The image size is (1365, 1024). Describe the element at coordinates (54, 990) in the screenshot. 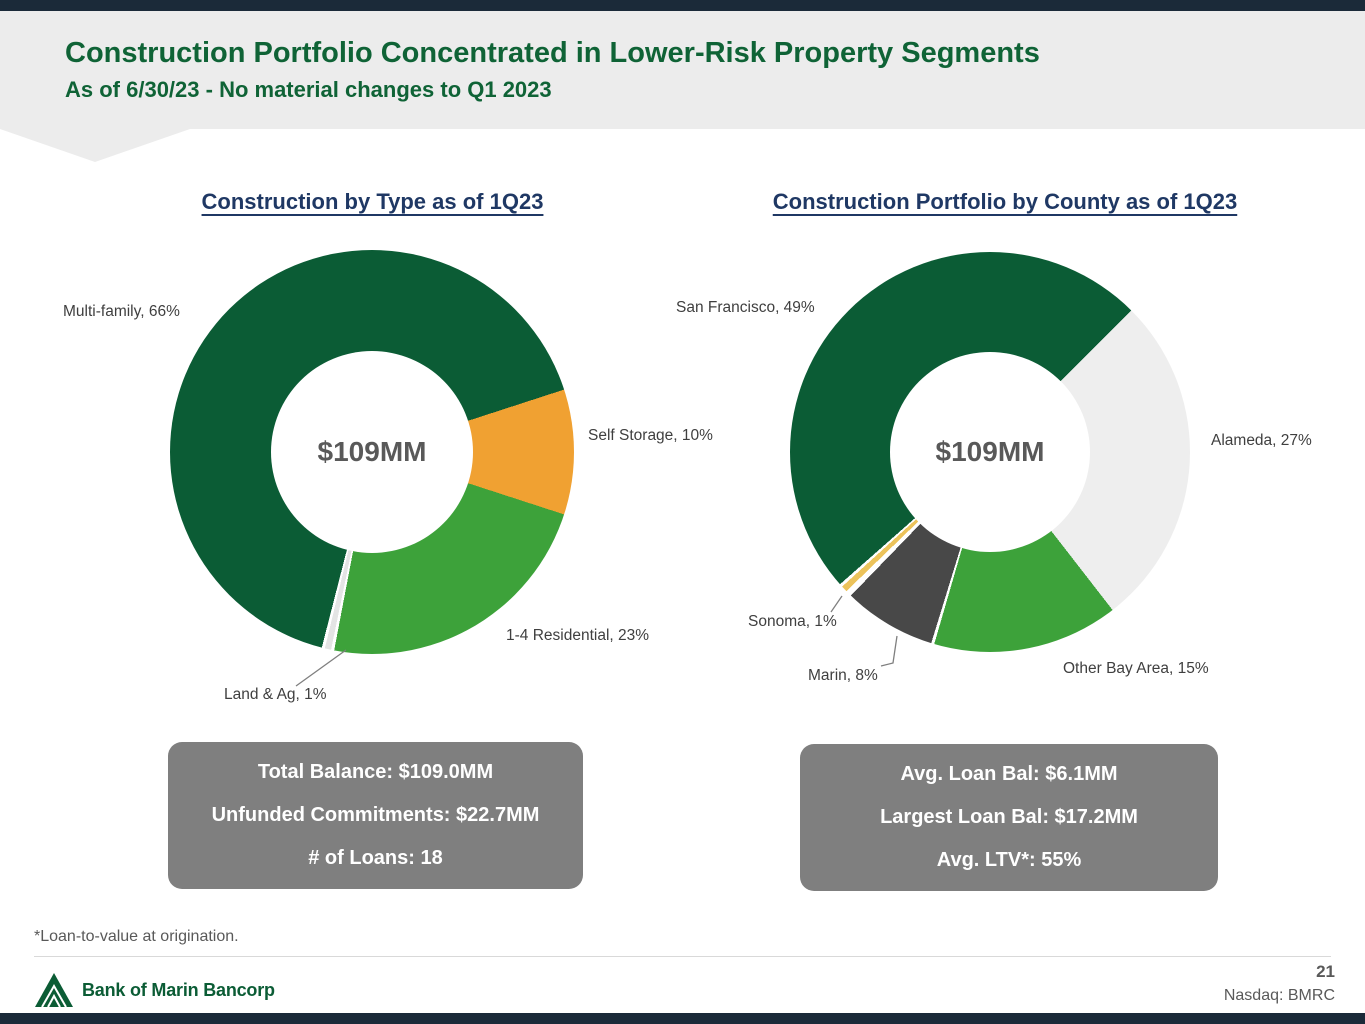

I see `mountain-logo-icon` at that location.